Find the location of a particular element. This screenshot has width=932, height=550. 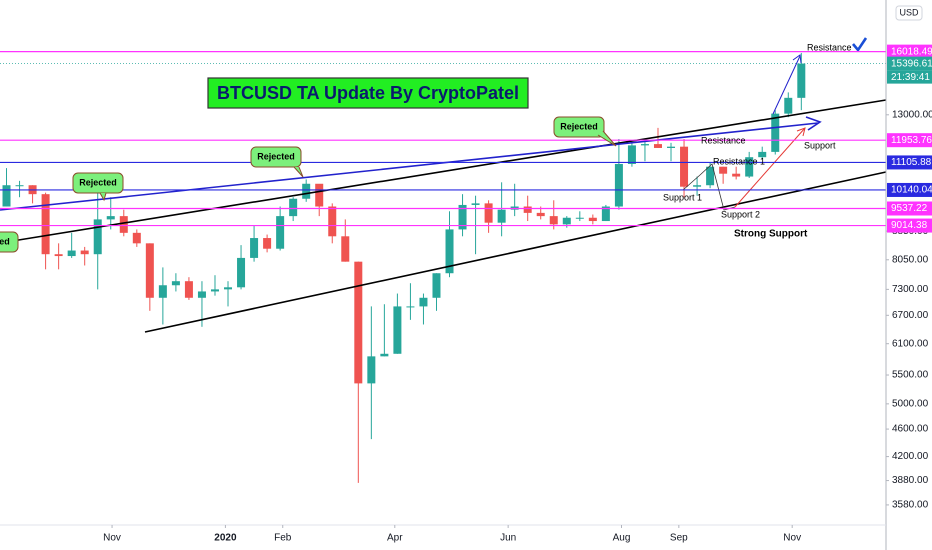

x-tick-label: Apr is located at coordinates (395, 538).